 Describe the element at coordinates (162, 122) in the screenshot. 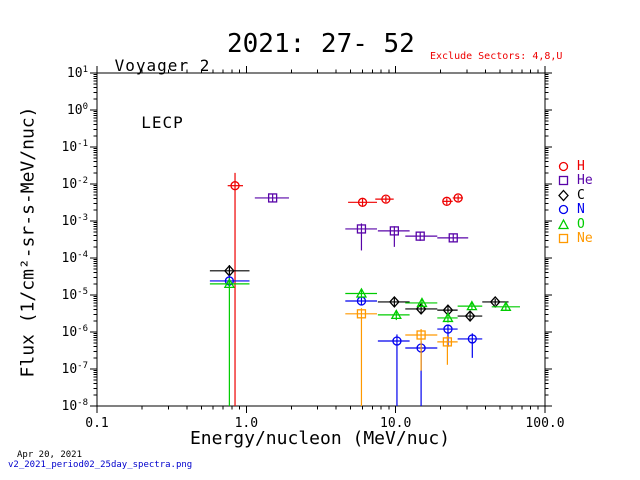

I see `instrument-line2: LECP` at that location.